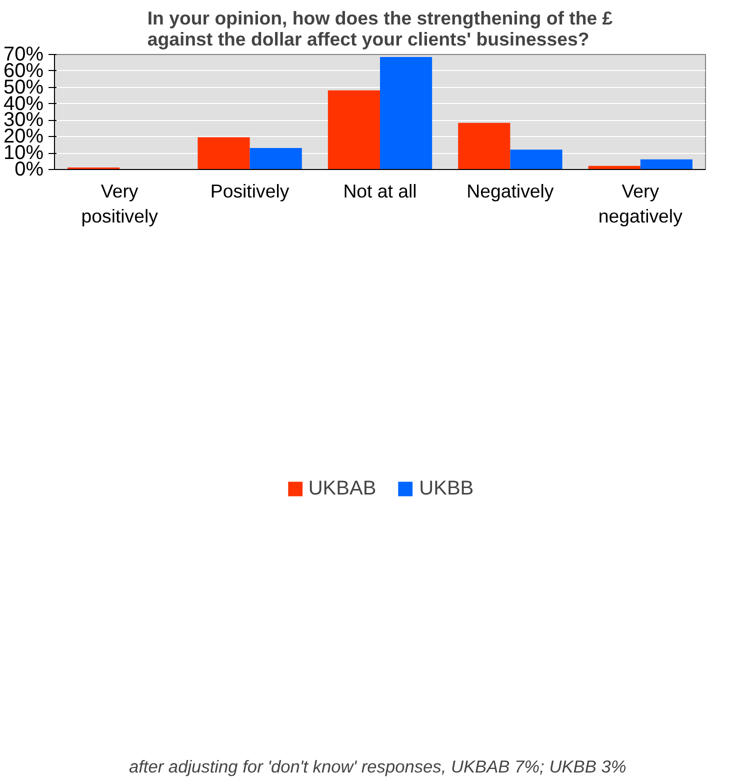 Image resolution: width=755 pixels, height=781 pixels. I want to click on x-tick-label: Very negatively, so click(641, 203).